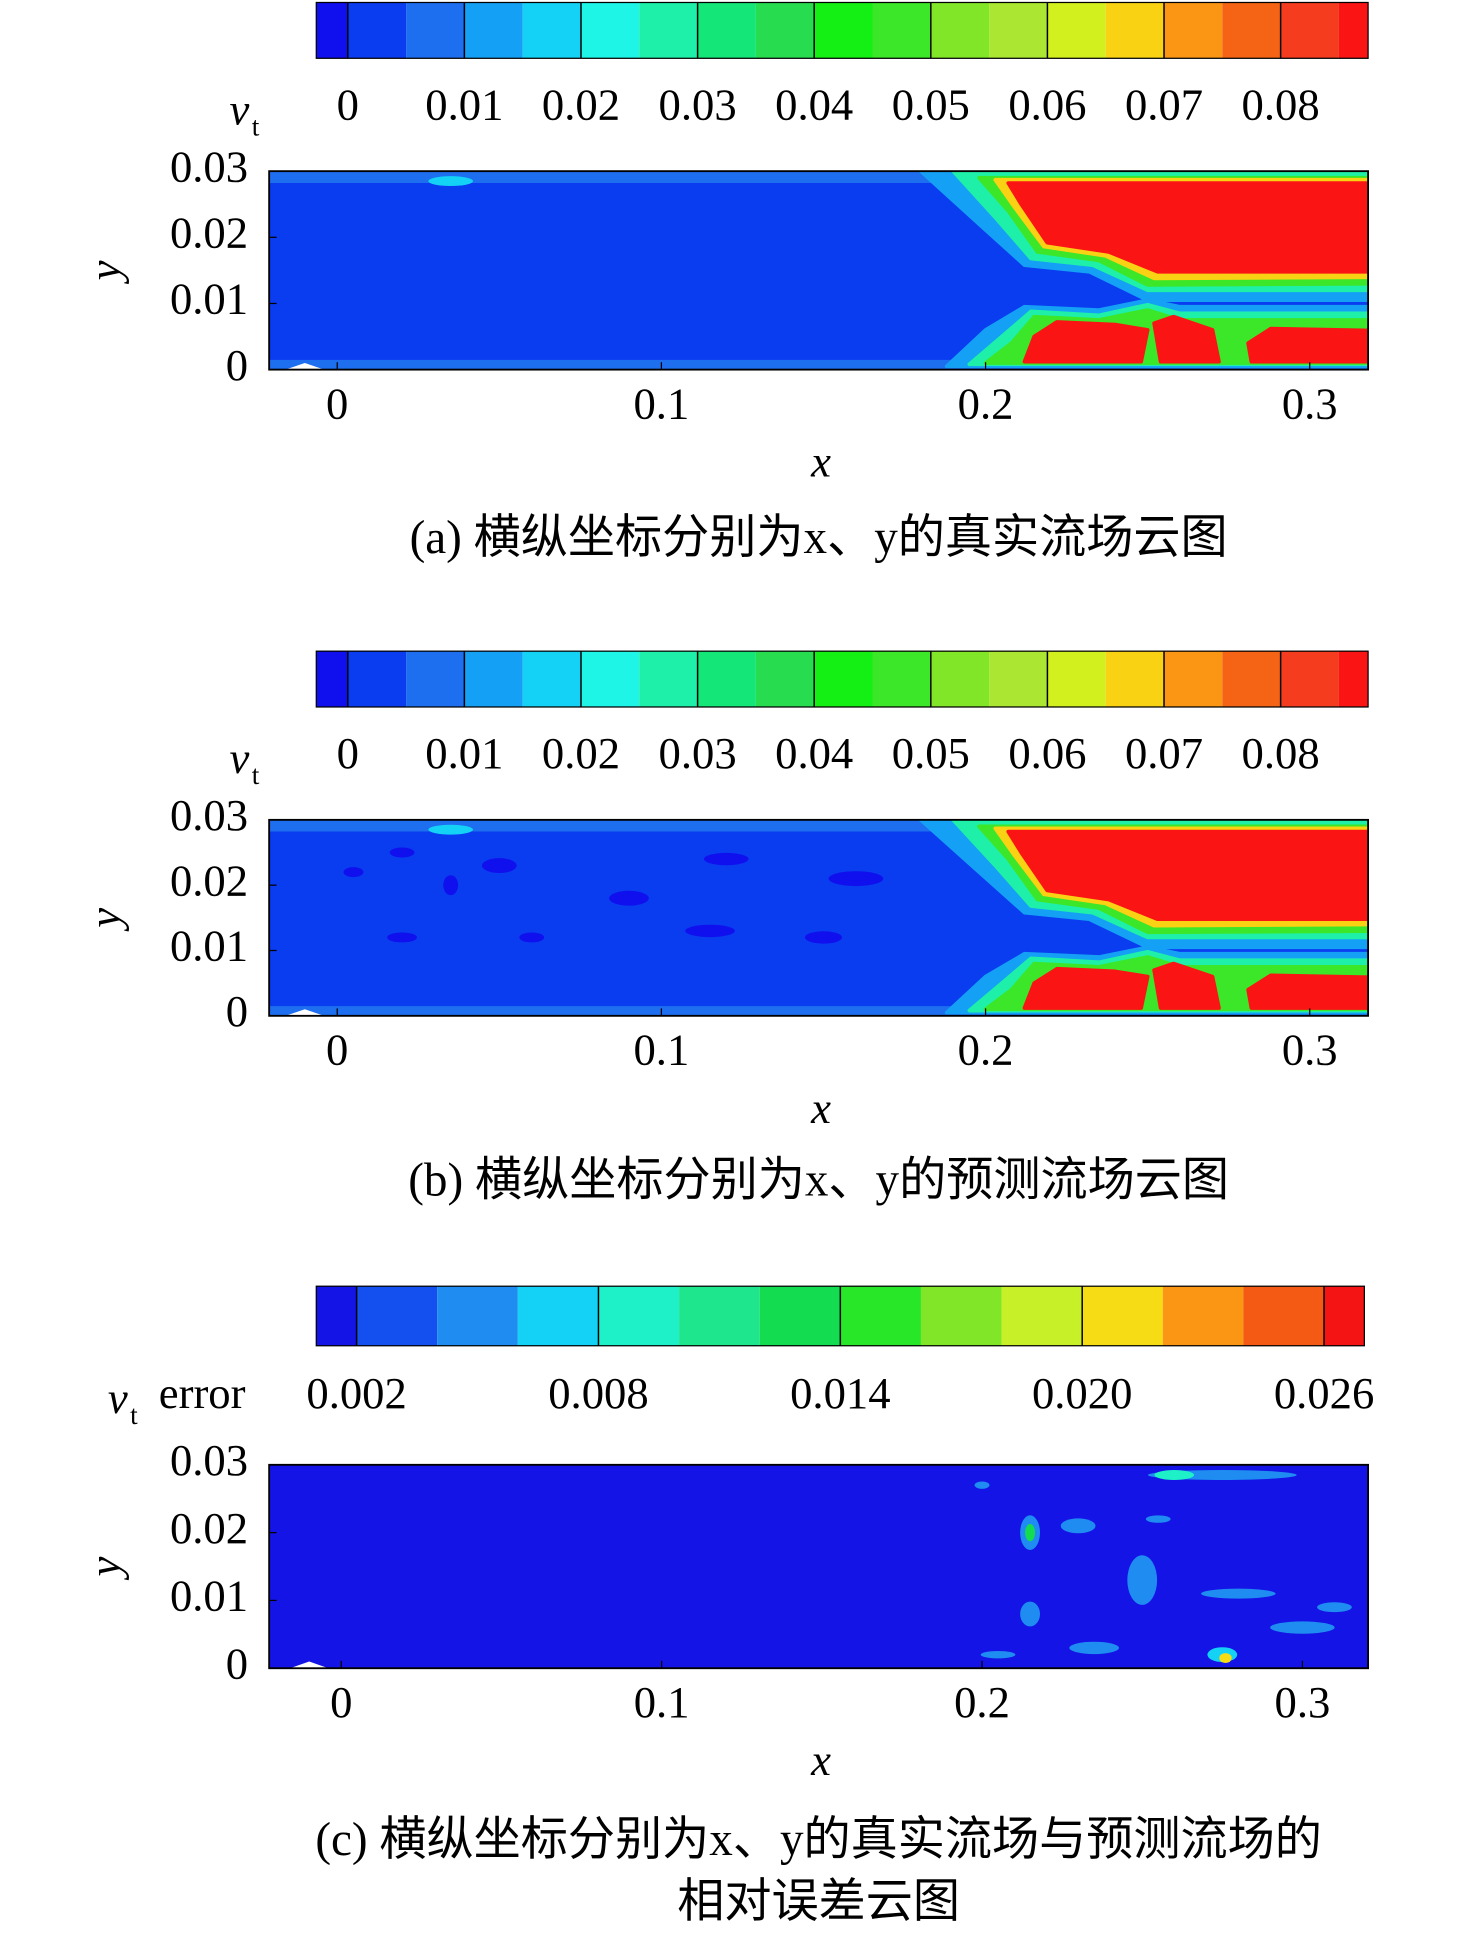 Image resolution: width=1476 pixels, height=1938 pixels. I want to click on colorbar-tick-label: 0.06, so click(1047, 753).